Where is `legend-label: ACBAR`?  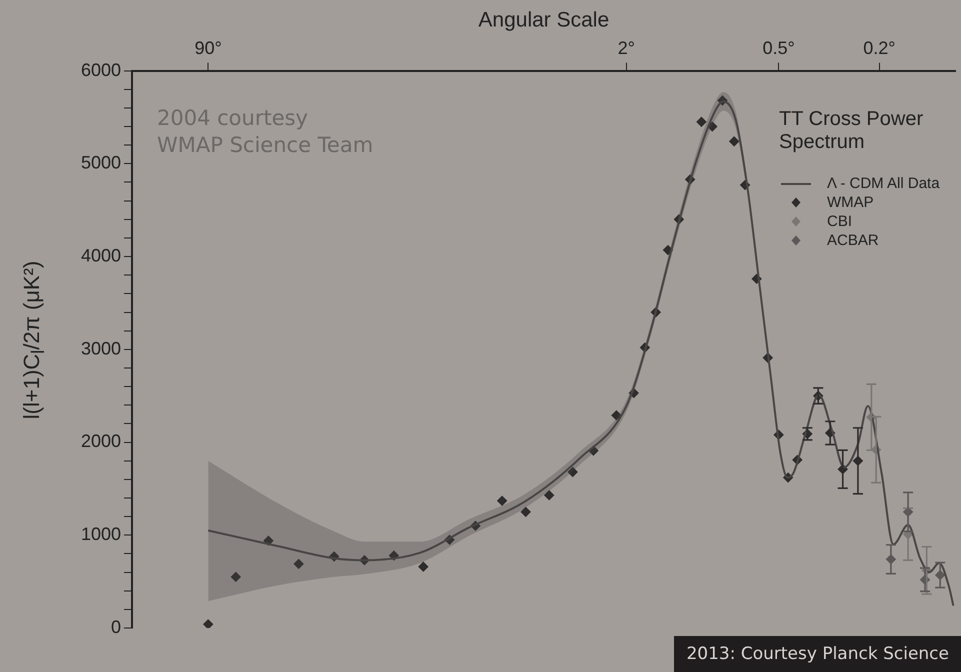 legend-label: ACBAR is located at coordinates (853, 240).